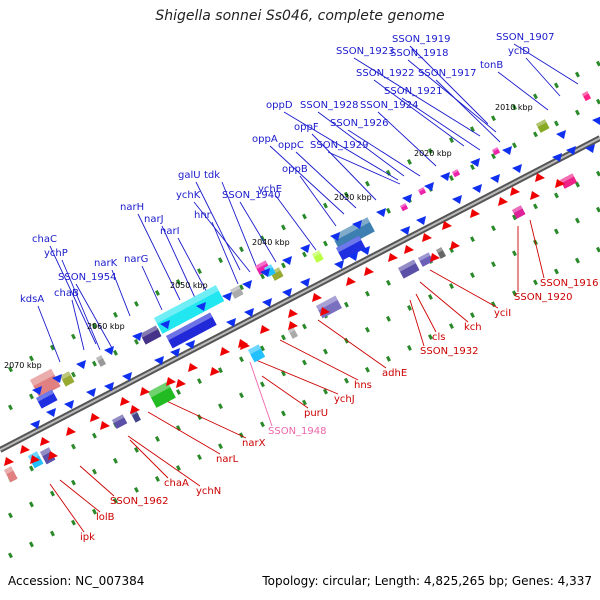 The height and width of the screenshot is (600, 600). I want to click on gene-label-top: SSON_1940, so click(251, 195).